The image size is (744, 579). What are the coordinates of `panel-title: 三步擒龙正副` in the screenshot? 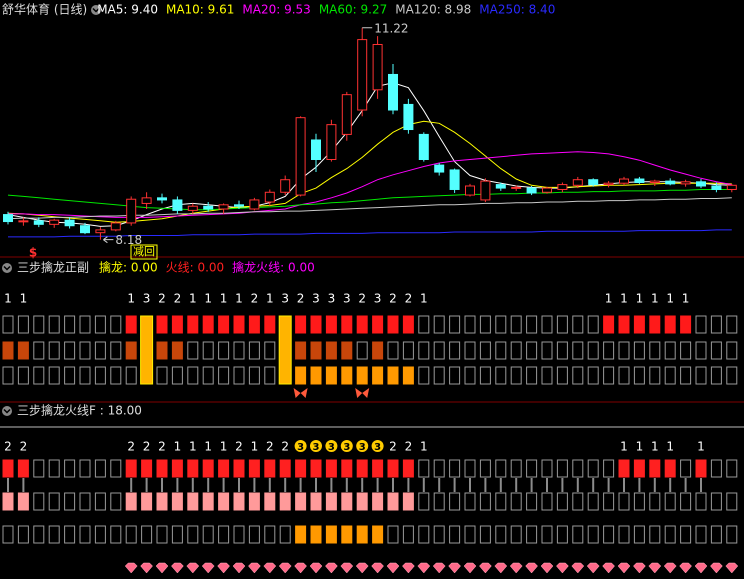 It's located at (53, 267).